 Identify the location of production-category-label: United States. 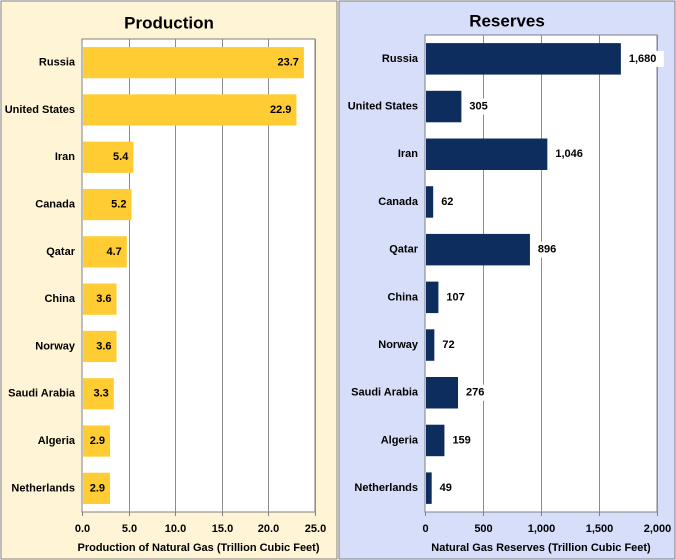
(40, 110).